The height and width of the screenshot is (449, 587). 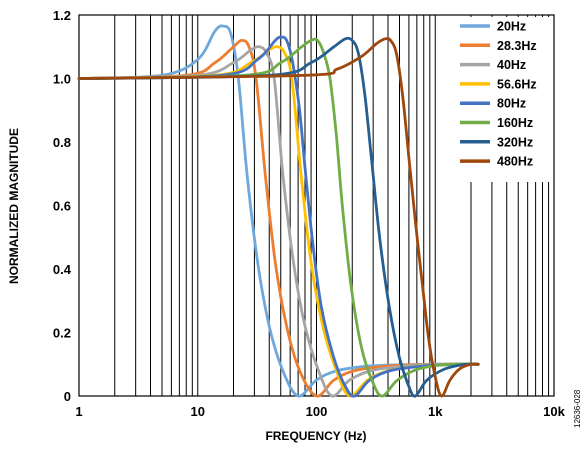 I want to click on y-tick-label: 0.2, so click(x=62, y=333).